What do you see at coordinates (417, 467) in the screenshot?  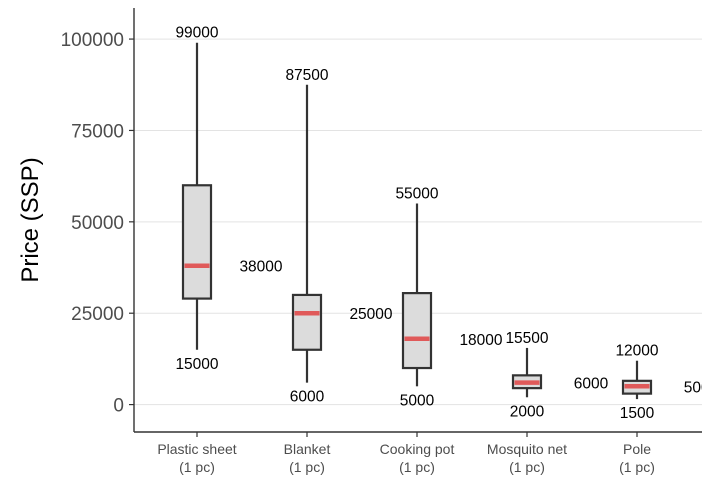 I see `x-tick-sublabel-2: (1 pc)` at bounding box center [417, 467].